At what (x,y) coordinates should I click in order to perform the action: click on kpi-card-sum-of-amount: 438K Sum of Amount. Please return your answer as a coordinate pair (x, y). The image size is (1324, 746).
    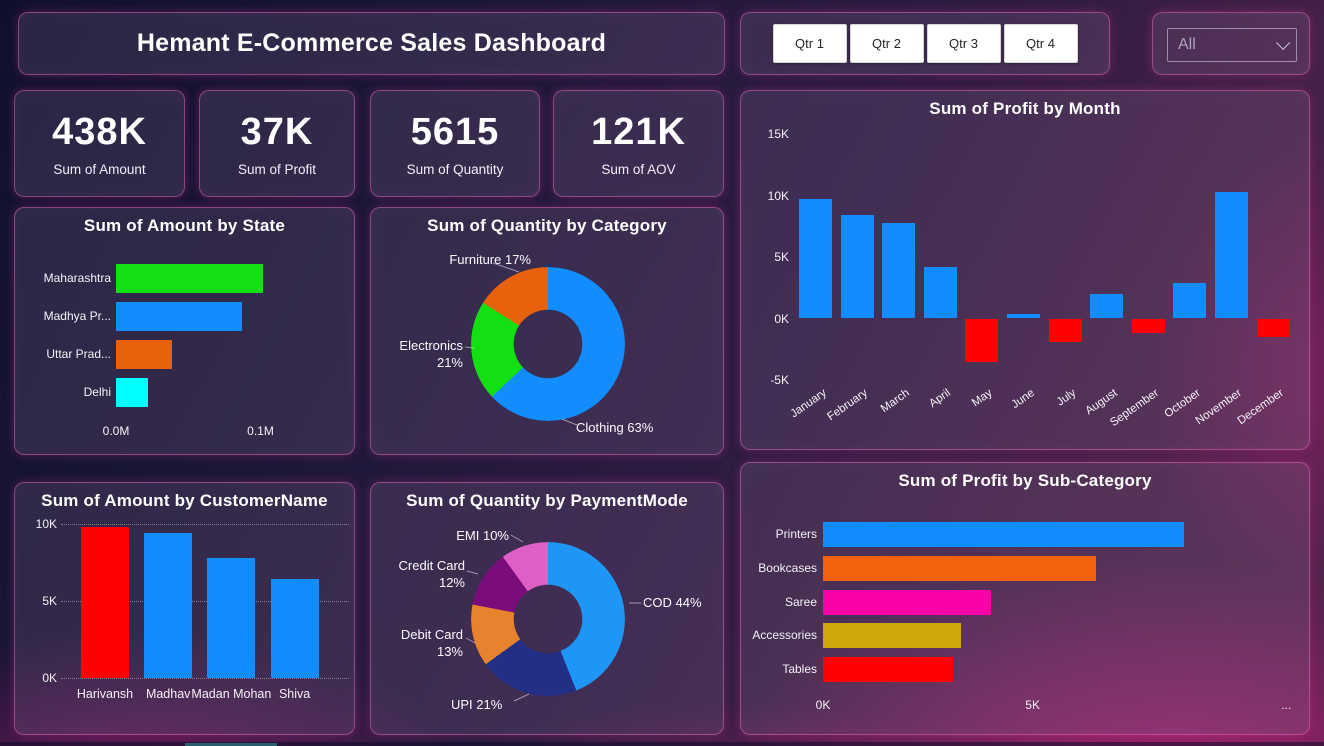
    Looking at the image, I should click on (99, 143).